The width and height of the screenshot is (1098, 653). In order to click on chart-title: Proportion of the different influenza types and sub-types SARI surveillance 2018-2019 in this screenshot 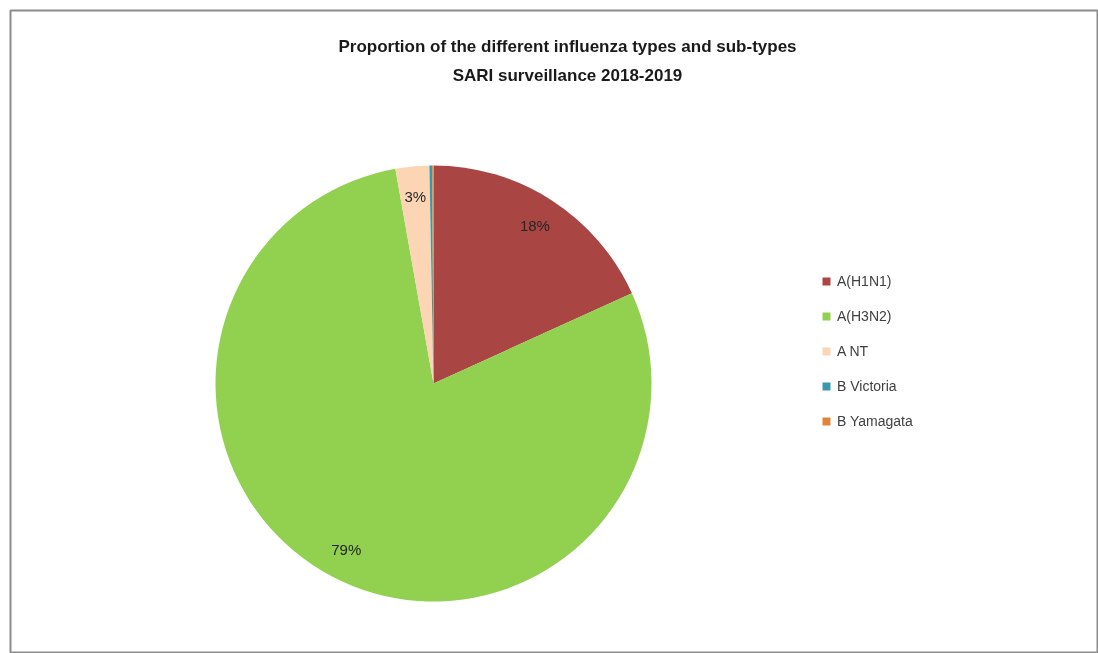, I will do `click(567, 60)`.